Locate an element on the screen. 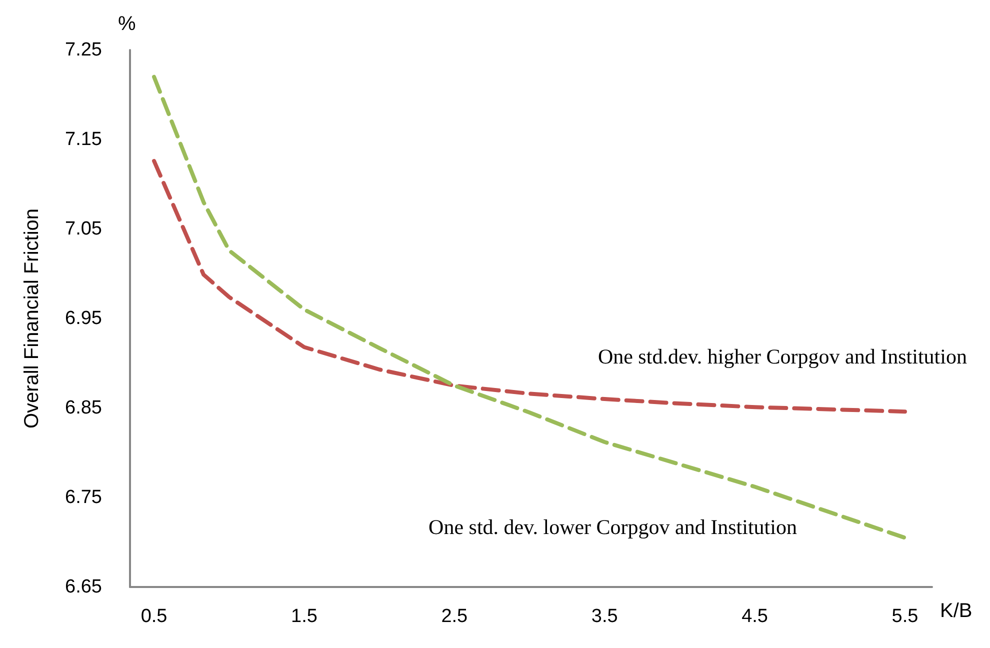 This screenshot has height=648, width=990. x-tick-label: 4.5 is located at coordinates (755, 616).